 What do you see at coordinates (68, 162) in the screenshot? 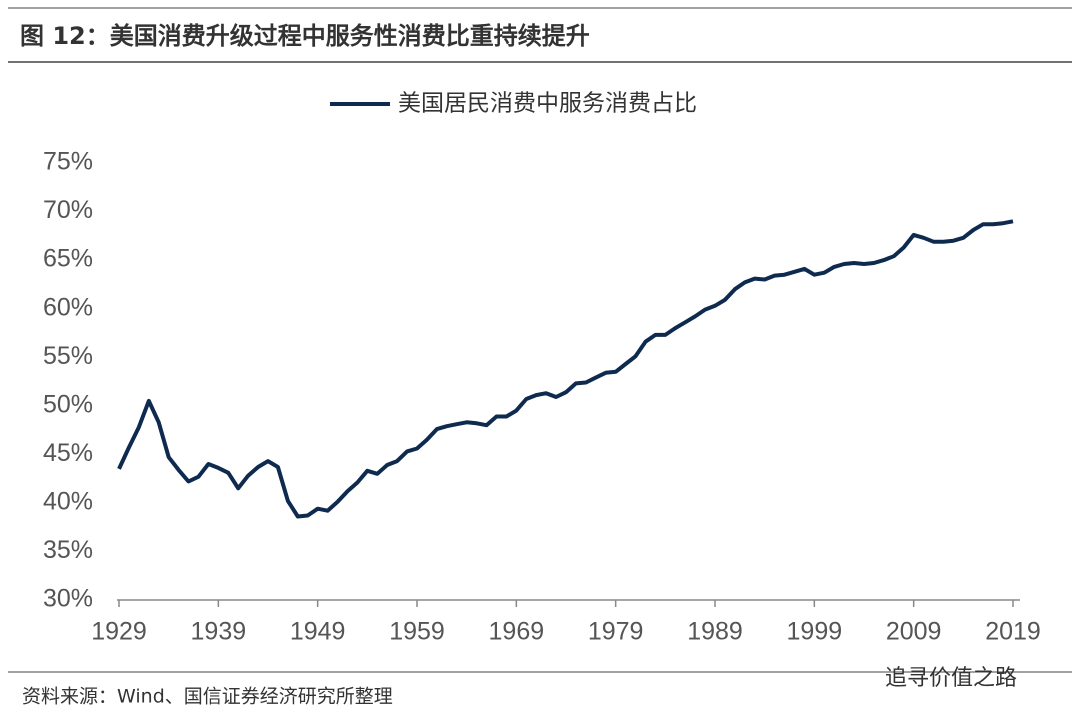
I see `y-tick-label: 75%` at bounding box center [68, 162].